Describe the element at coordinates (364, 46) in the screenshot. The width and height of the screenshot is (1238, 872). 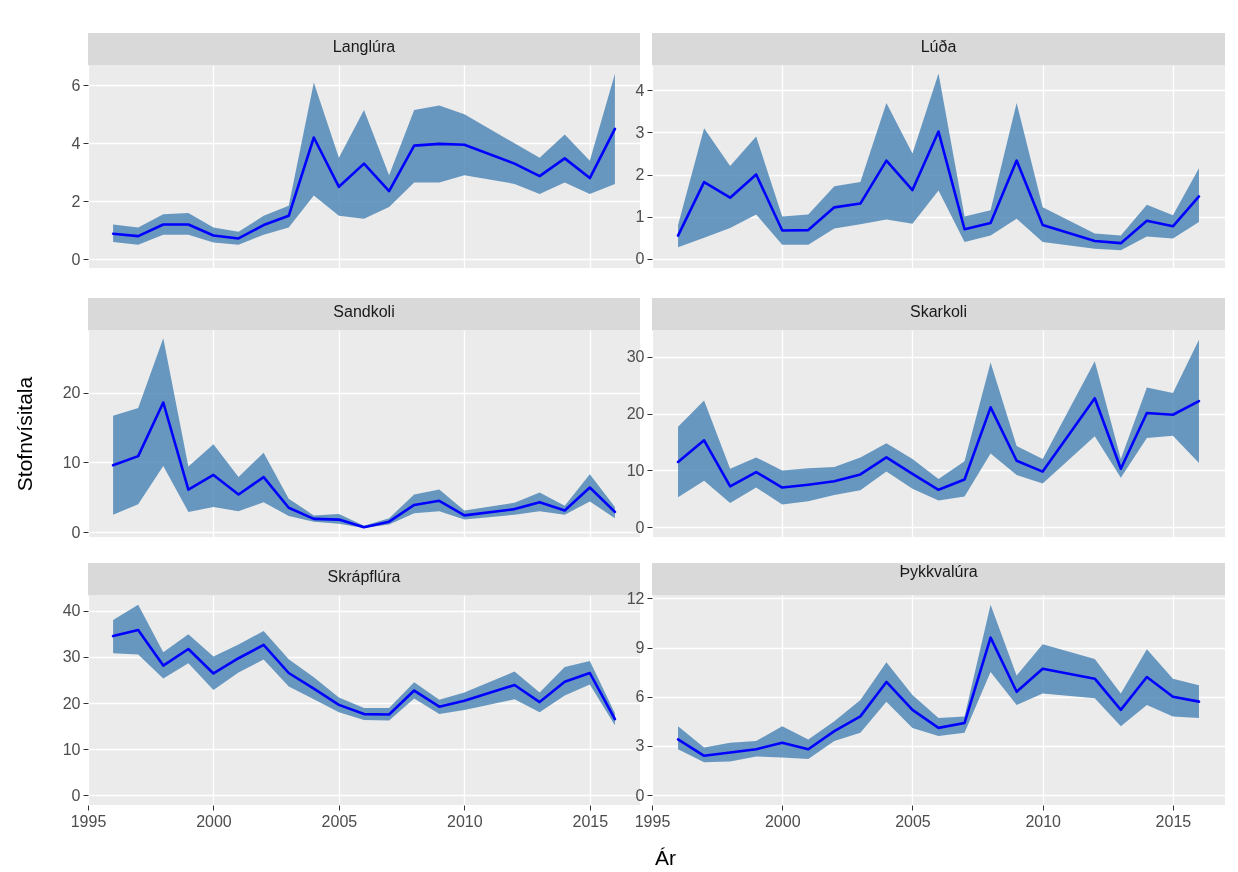
I see `chart-title: Langlúra` at that location.